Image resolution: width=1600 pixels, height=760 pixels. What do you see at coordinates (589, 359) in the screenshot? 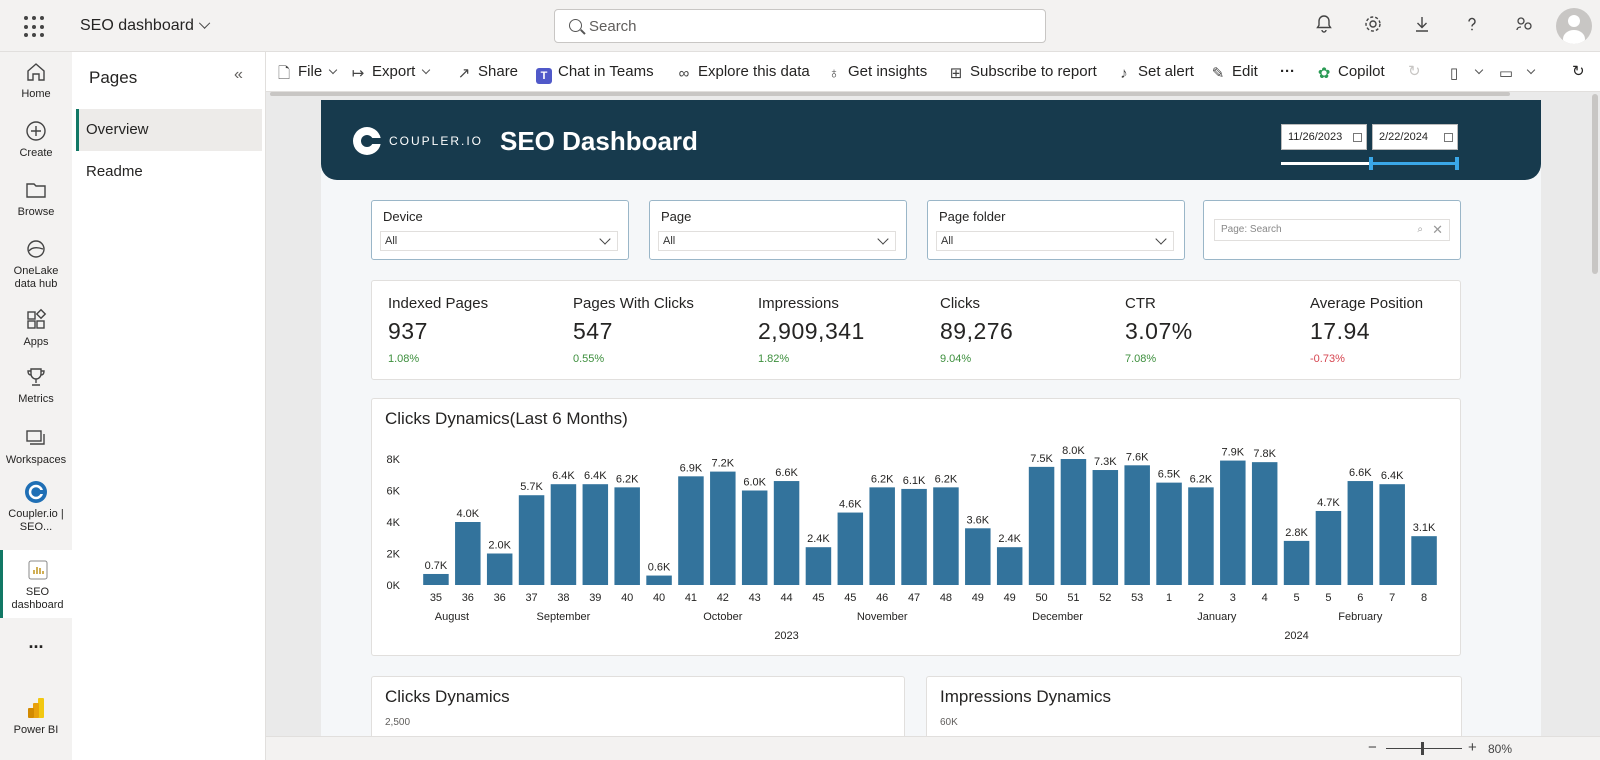
I see `kpi-delta: 0.55%` at bounding box center [589, 359].